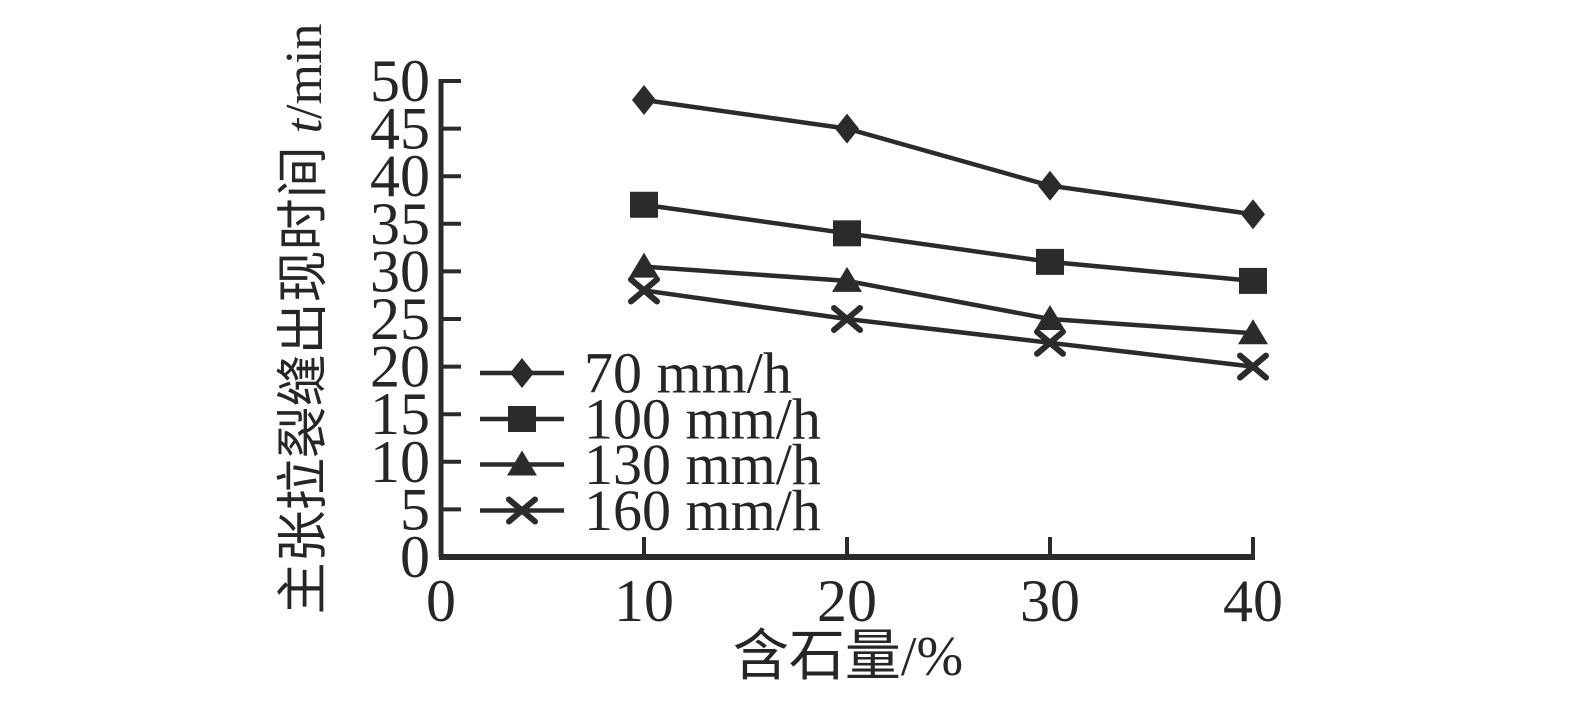  I want to click on series-160-mm-h, so click(948, 328).